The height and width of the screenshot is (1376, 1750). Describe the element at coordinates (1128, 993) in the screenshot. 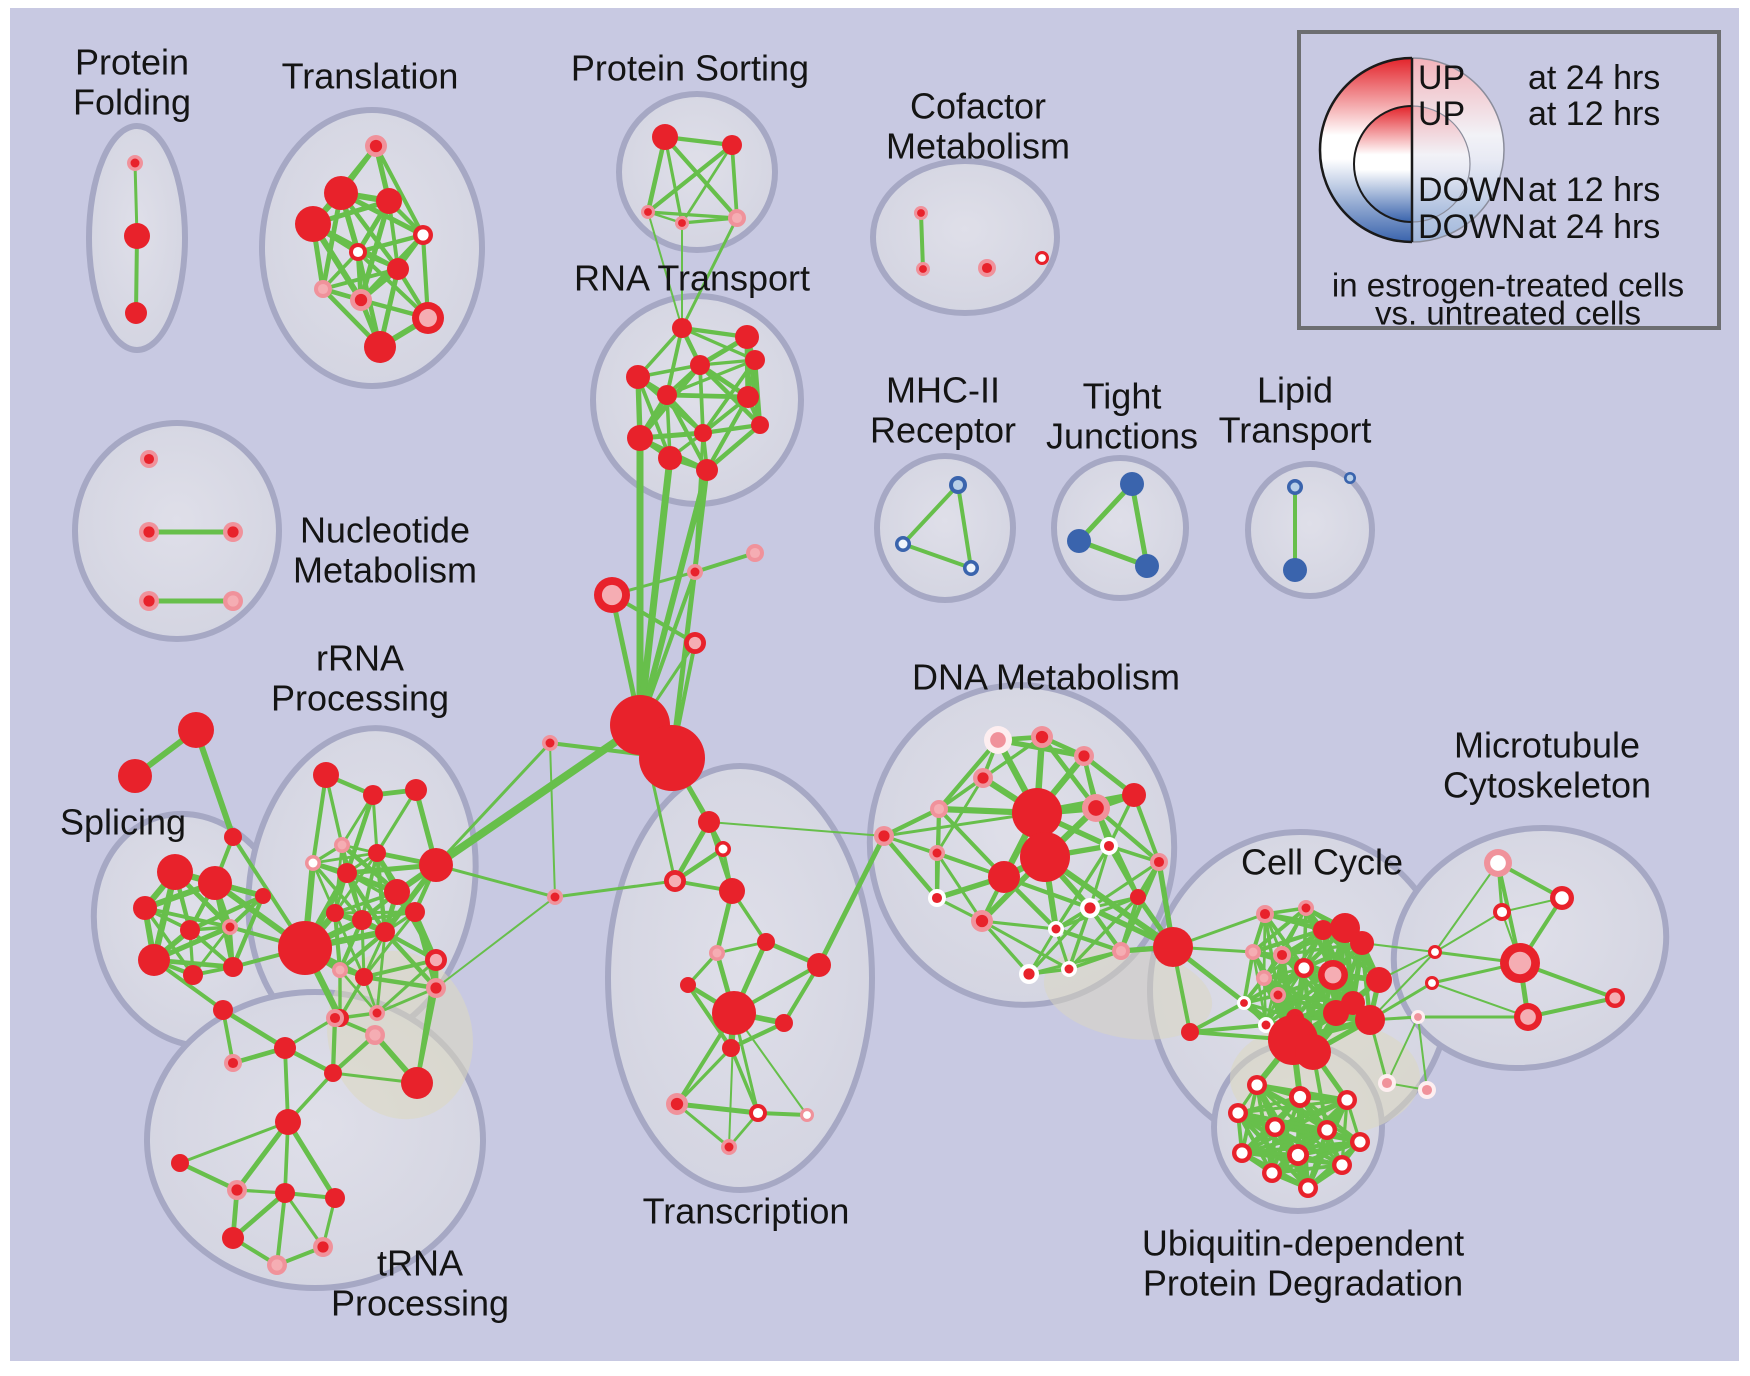

I see `overlap-tint` at that location.